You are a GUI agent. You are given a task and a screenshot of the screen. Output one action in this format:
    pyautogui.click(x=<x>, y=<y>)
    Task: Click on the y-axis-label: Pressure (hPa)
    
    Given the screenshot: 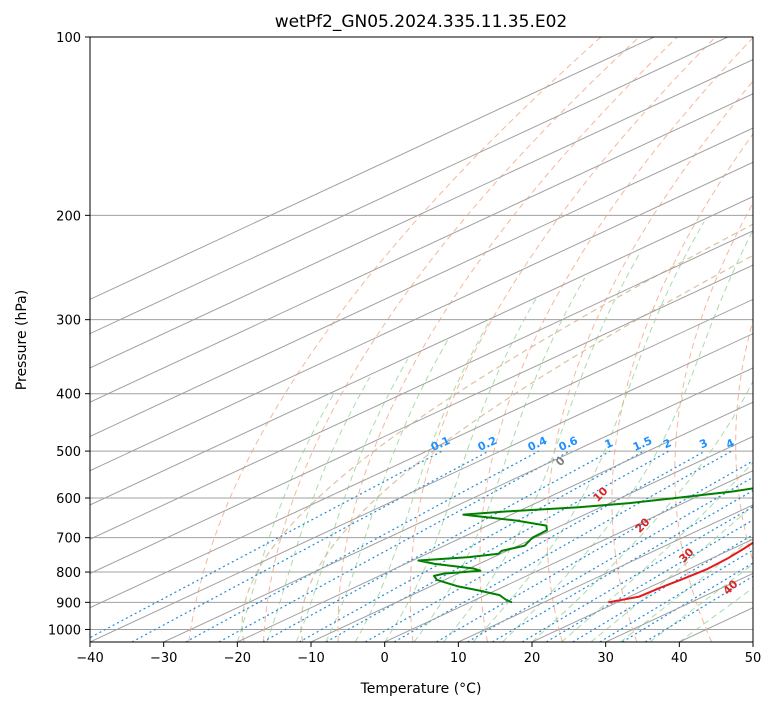 What is the action you would take?
    pyautogui.click(x=22, y=340)
    